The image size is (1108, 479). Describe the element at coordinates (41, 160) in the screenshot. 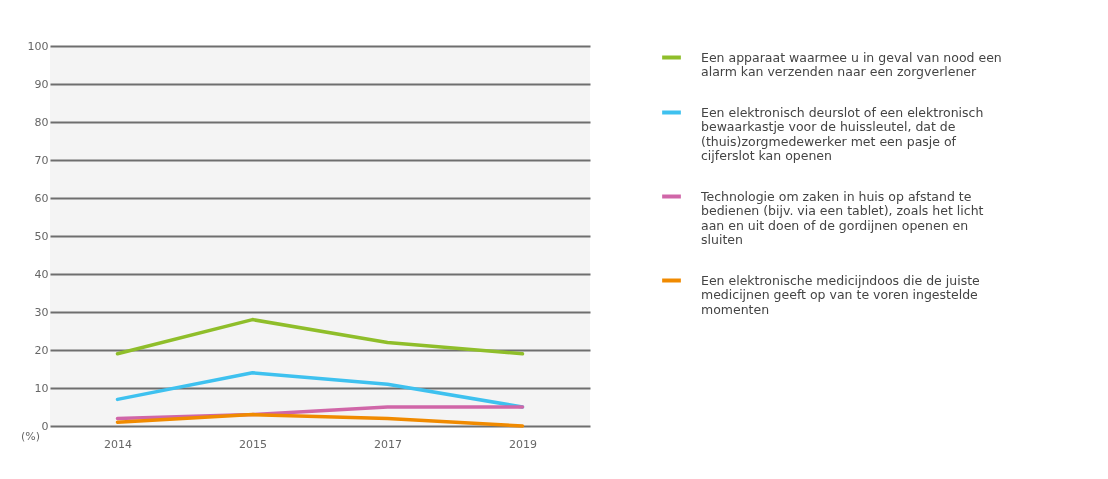

I see `y-tick-label: 70` at that location.